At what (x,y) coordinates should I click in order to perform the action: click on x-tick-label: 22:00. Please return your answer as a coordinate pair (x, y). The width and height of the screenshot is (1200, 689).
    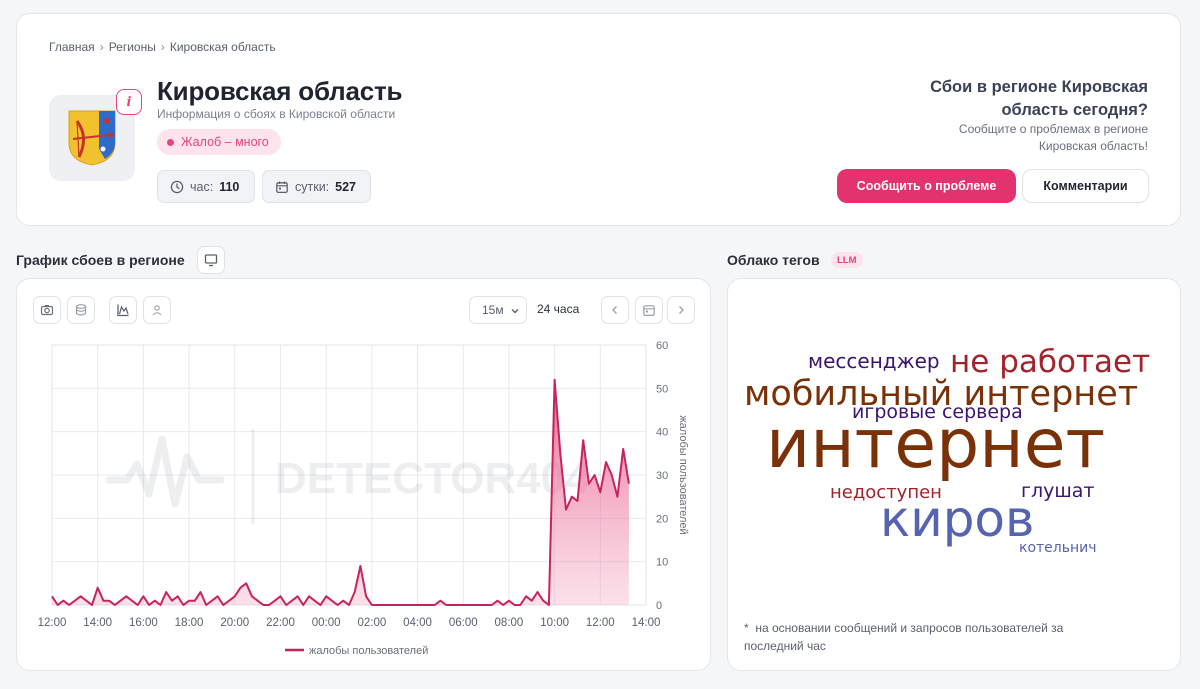
    Looking at the image, I should click on (280, 623).